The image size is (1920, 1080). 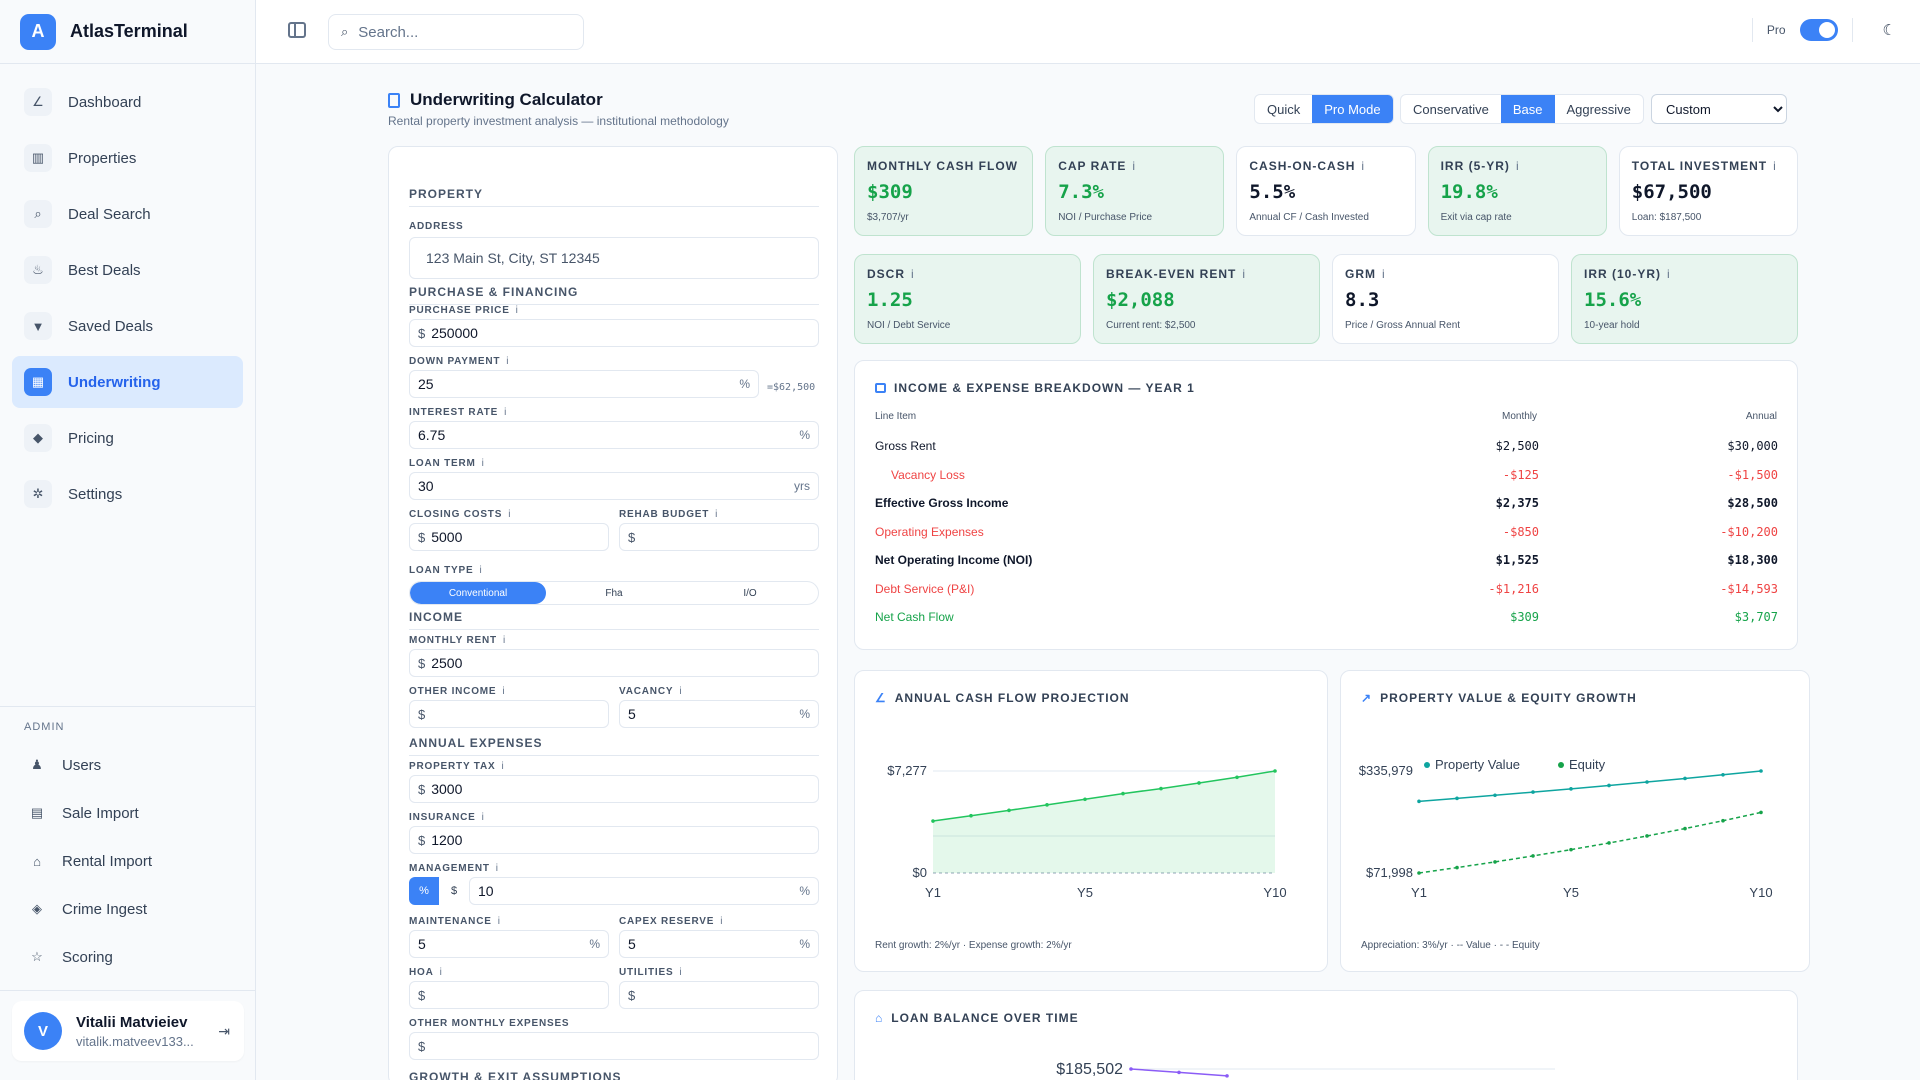 What do you see at coordinates (436, 226) in the screenshot?
I see `address-label: ADDRESS` at bounding box center [436, 226].